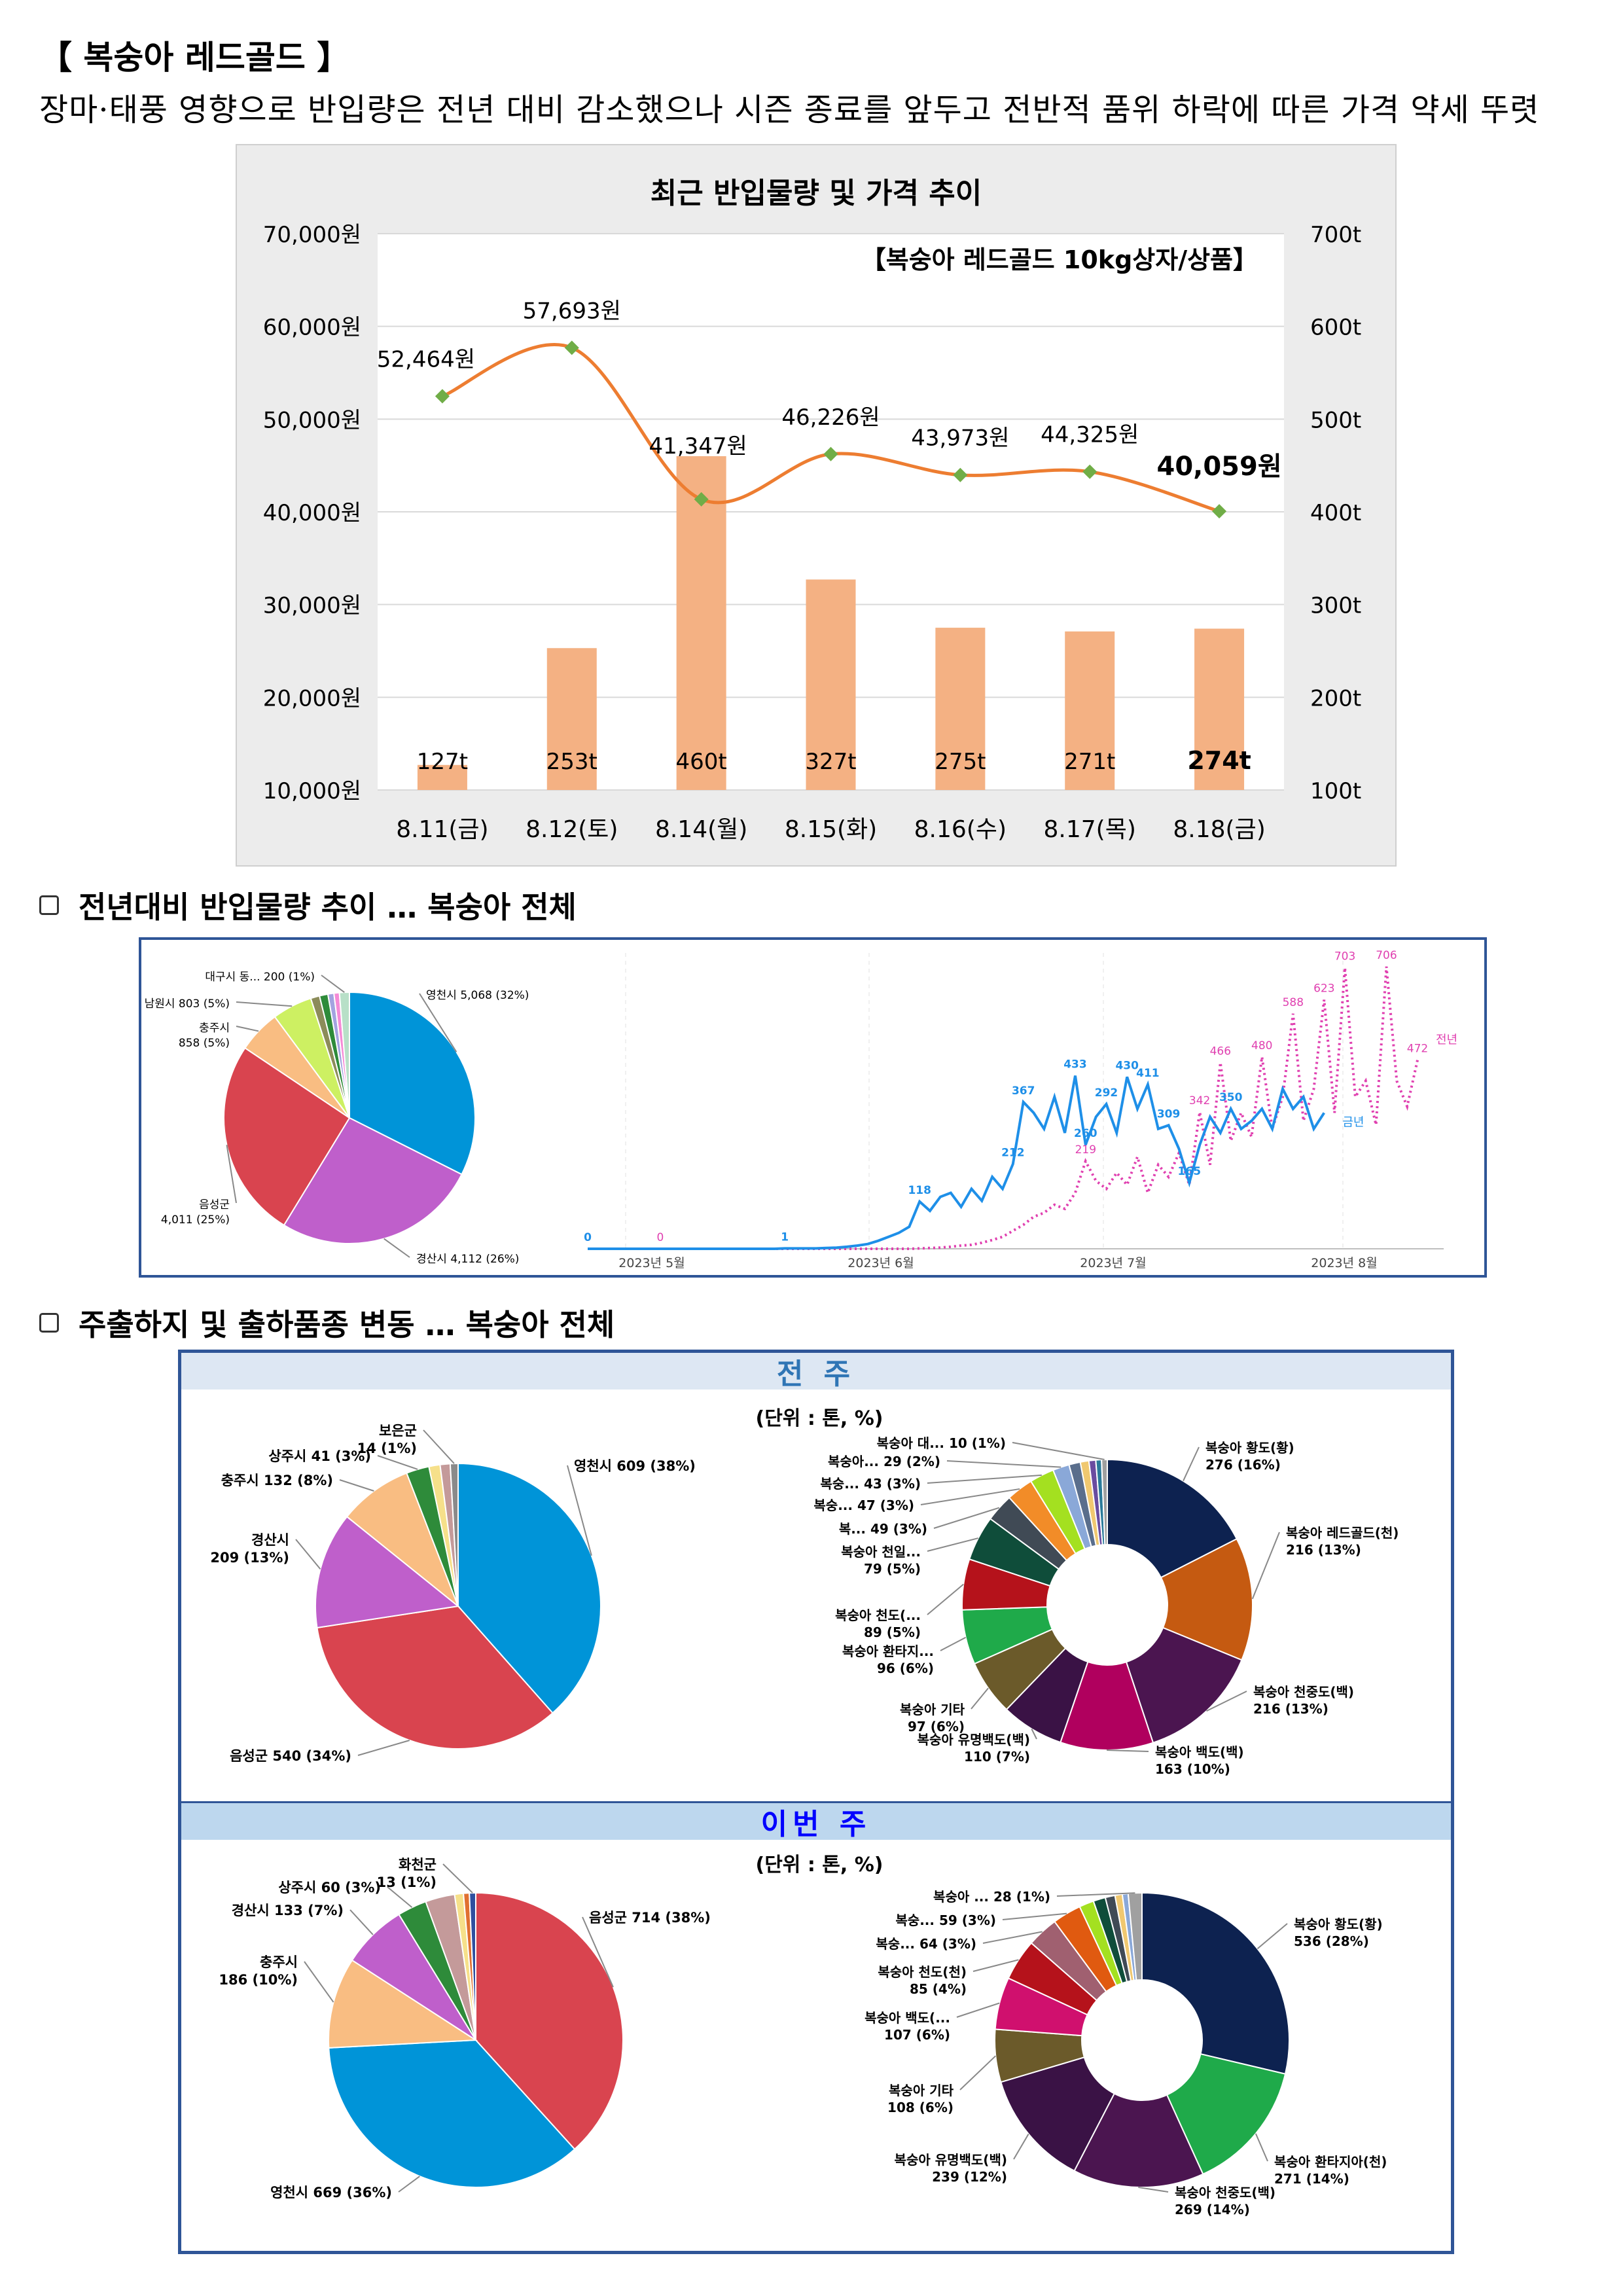 Image resolution: width=1623 pixels, height=2296 pixels. Describe the element at coordinates (997, 1757) in the screenshot. I see `prev-variety-donut-label: 110 (7%)` at that location.